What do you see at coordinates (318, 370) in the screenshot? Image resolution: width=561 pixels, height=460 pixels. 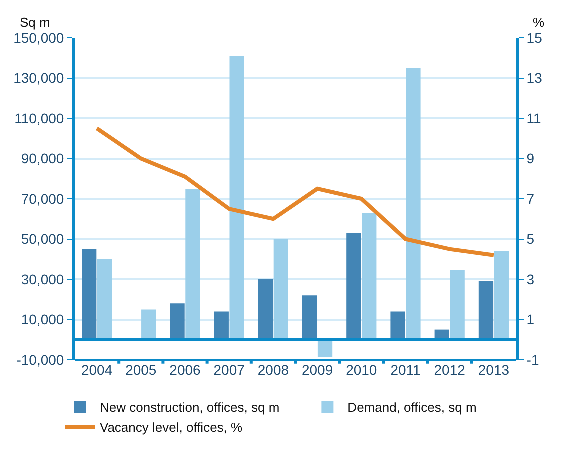 I see `x-tick-label: 2009` at bounding box center [318, 370].